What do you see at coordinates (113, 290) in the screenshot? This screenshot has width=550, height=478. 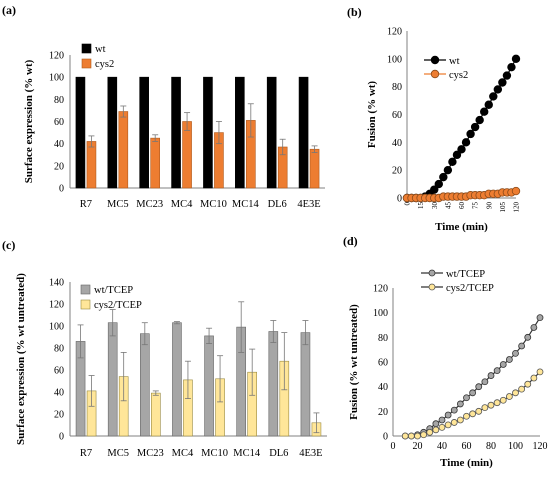 I see `legend-label: wt/TCEP` at bounding box center [113, 290].